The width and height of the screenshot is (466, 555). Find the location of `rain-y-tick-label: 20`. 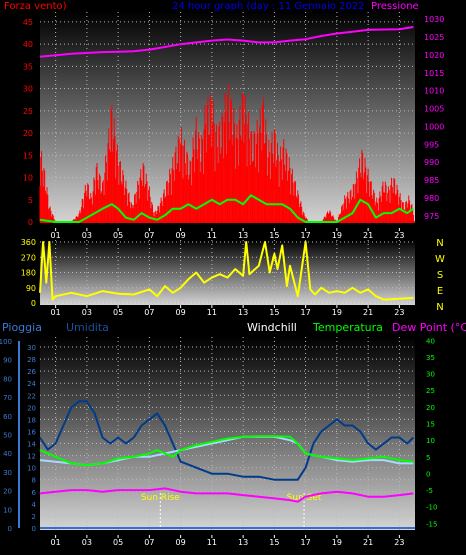

rain-y-tick-label: 20 is located at coordinates (7, 492).